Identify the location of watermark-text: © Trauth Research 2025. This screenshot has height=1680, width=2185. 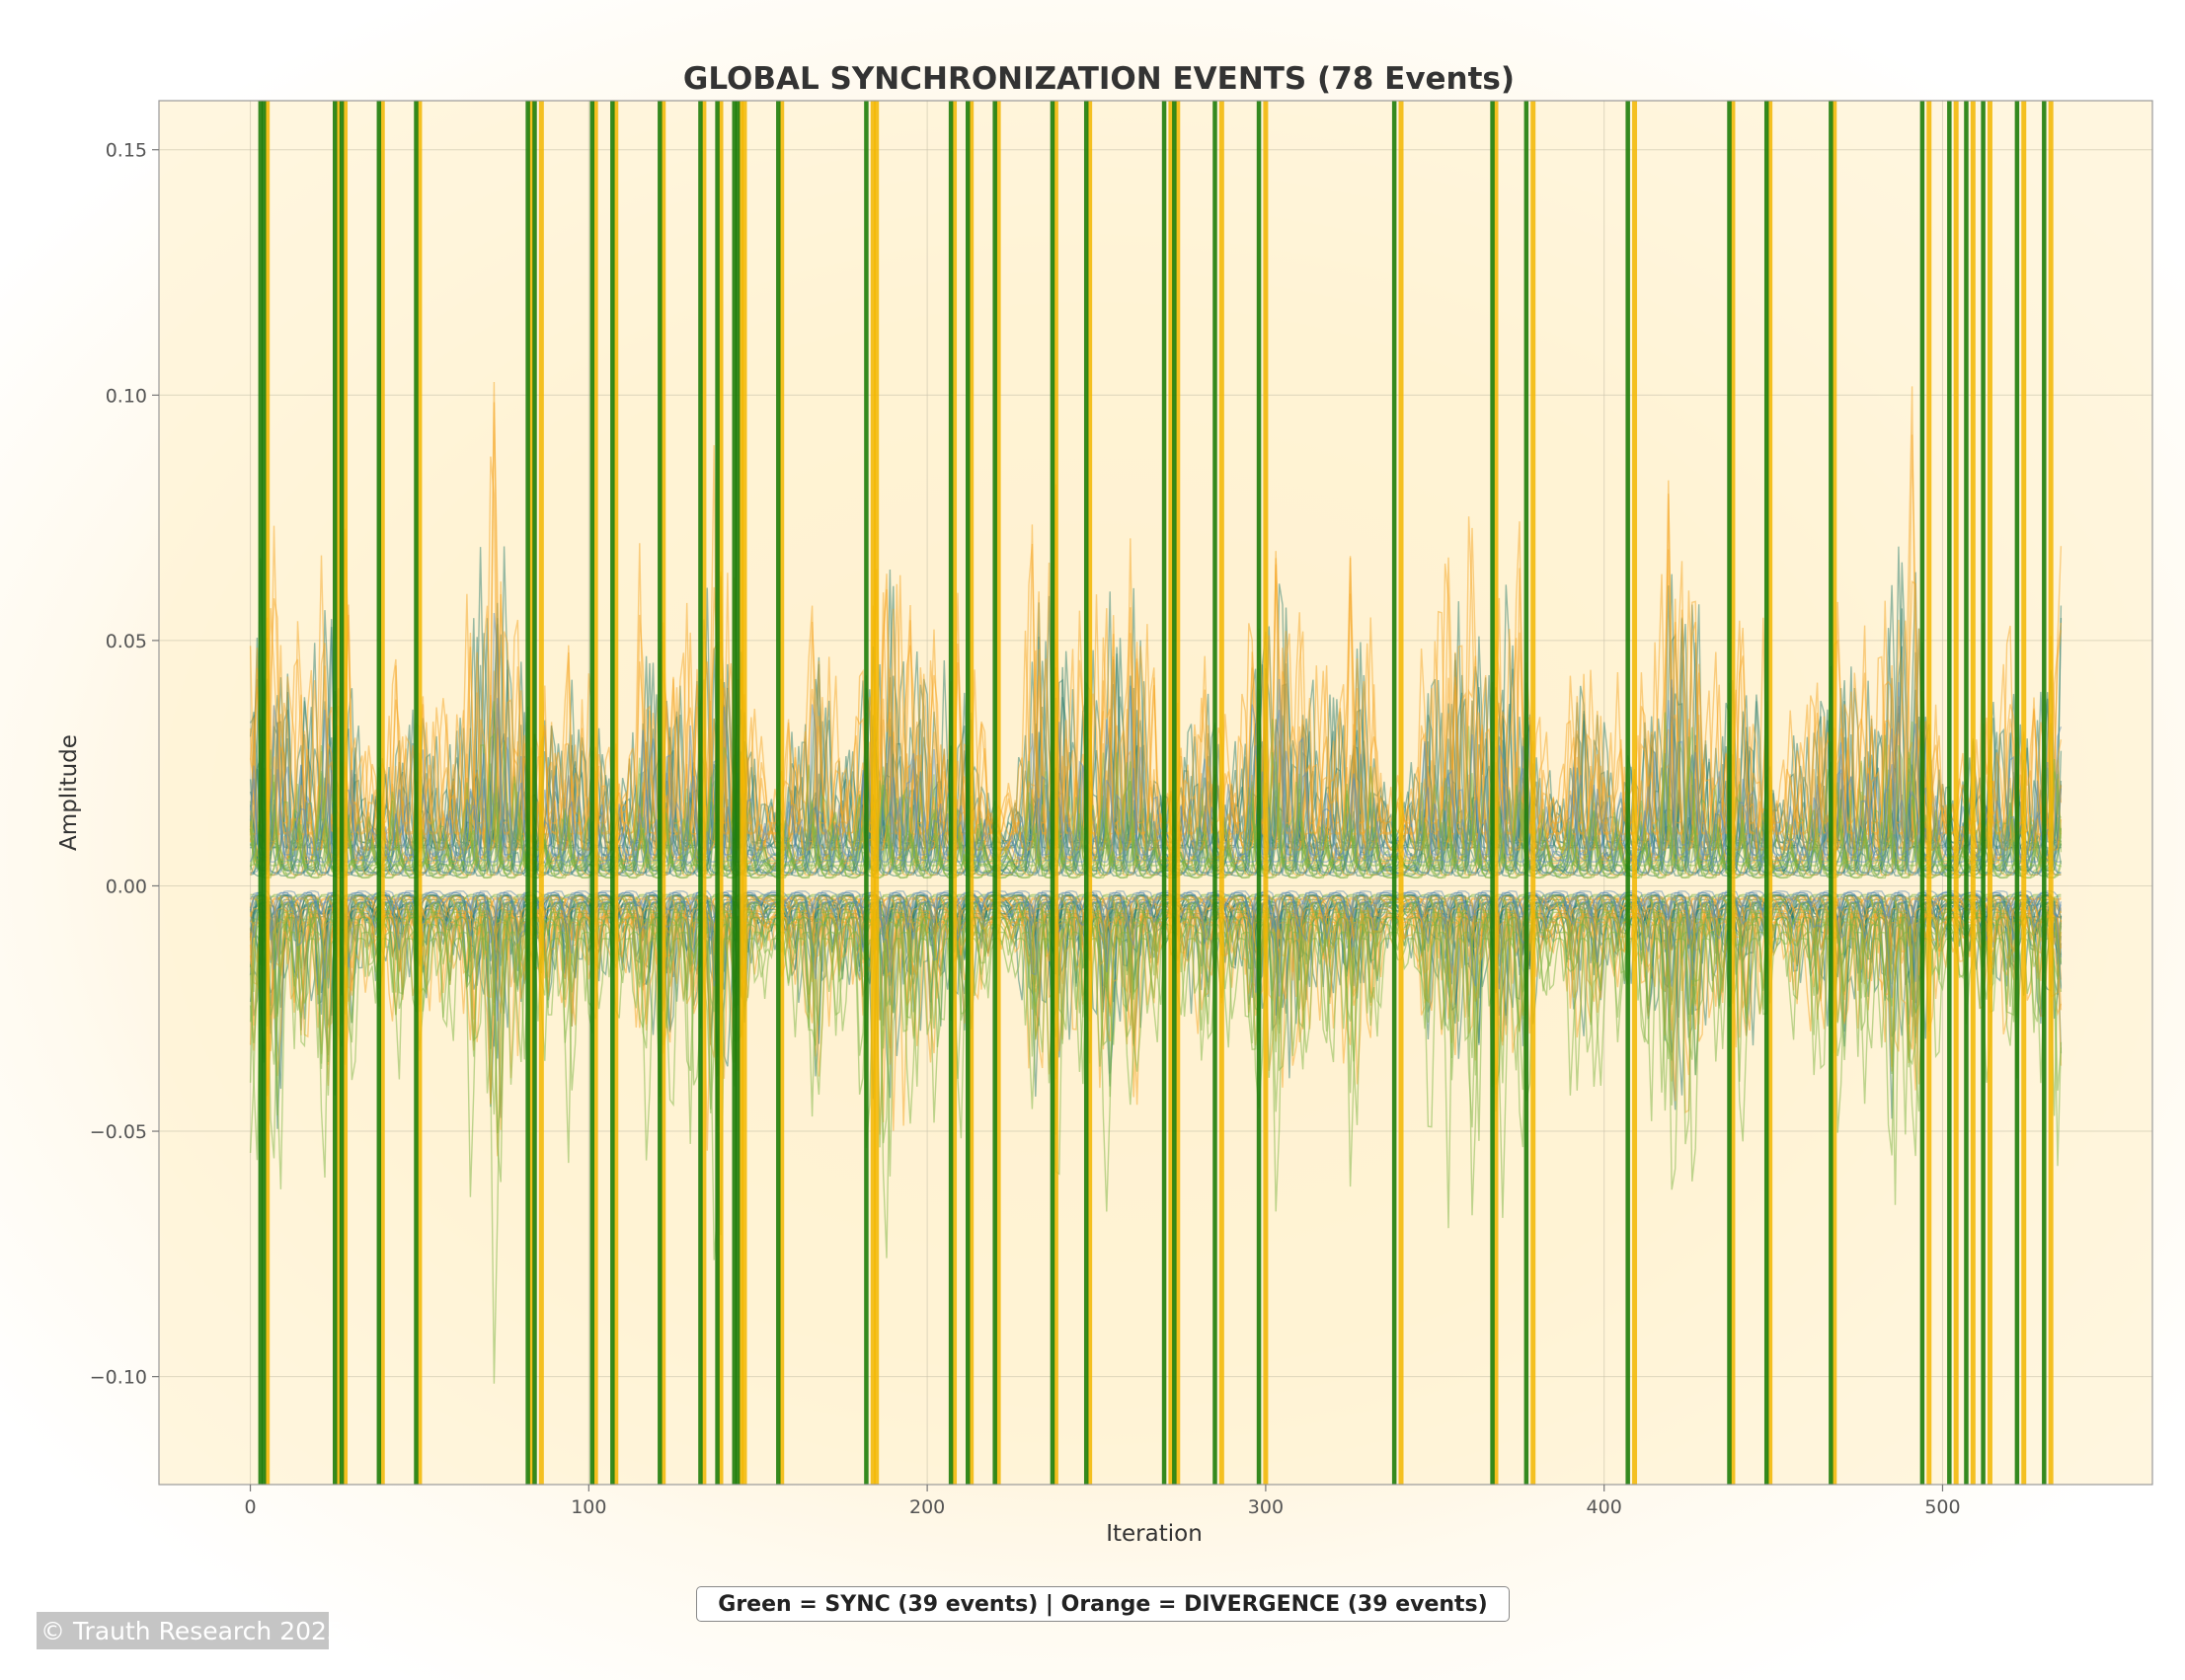
(191, 1630).